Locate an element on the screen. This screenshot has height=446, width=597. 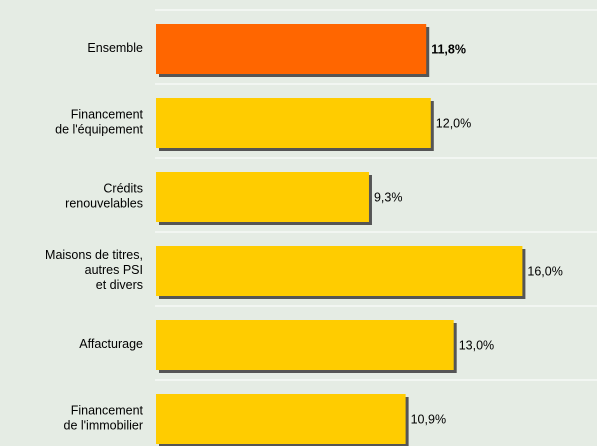
value-label: 10,9% is located at coordinates (428, 419).